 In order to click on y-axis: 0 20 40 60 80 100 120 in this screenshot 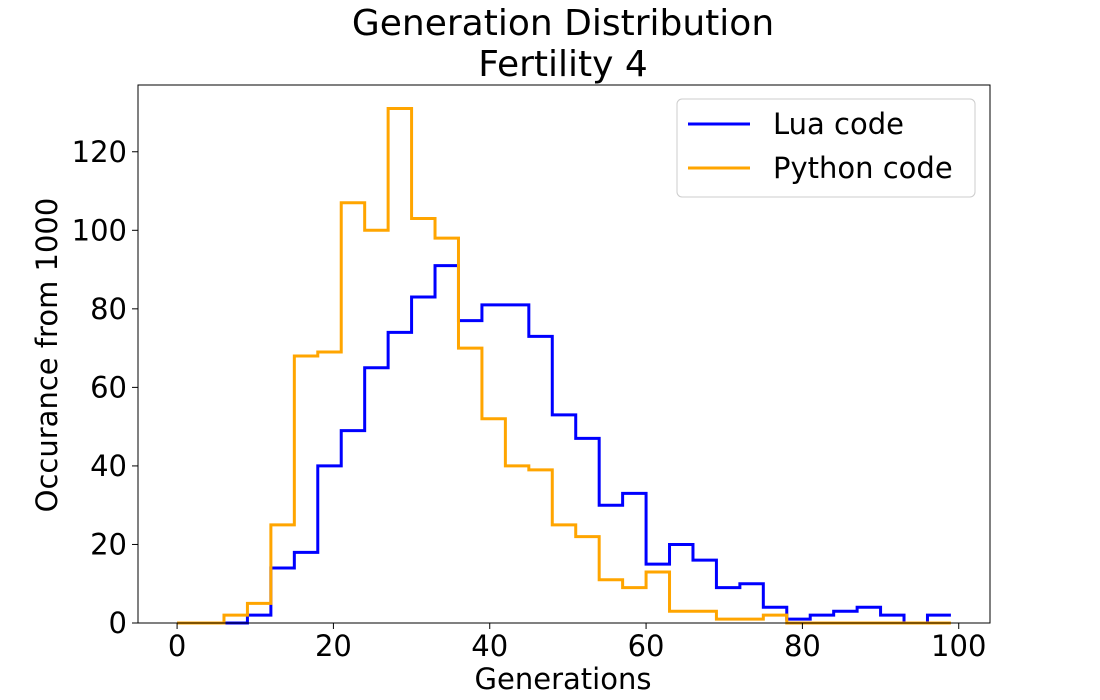, I will do `click(105, 387)`.